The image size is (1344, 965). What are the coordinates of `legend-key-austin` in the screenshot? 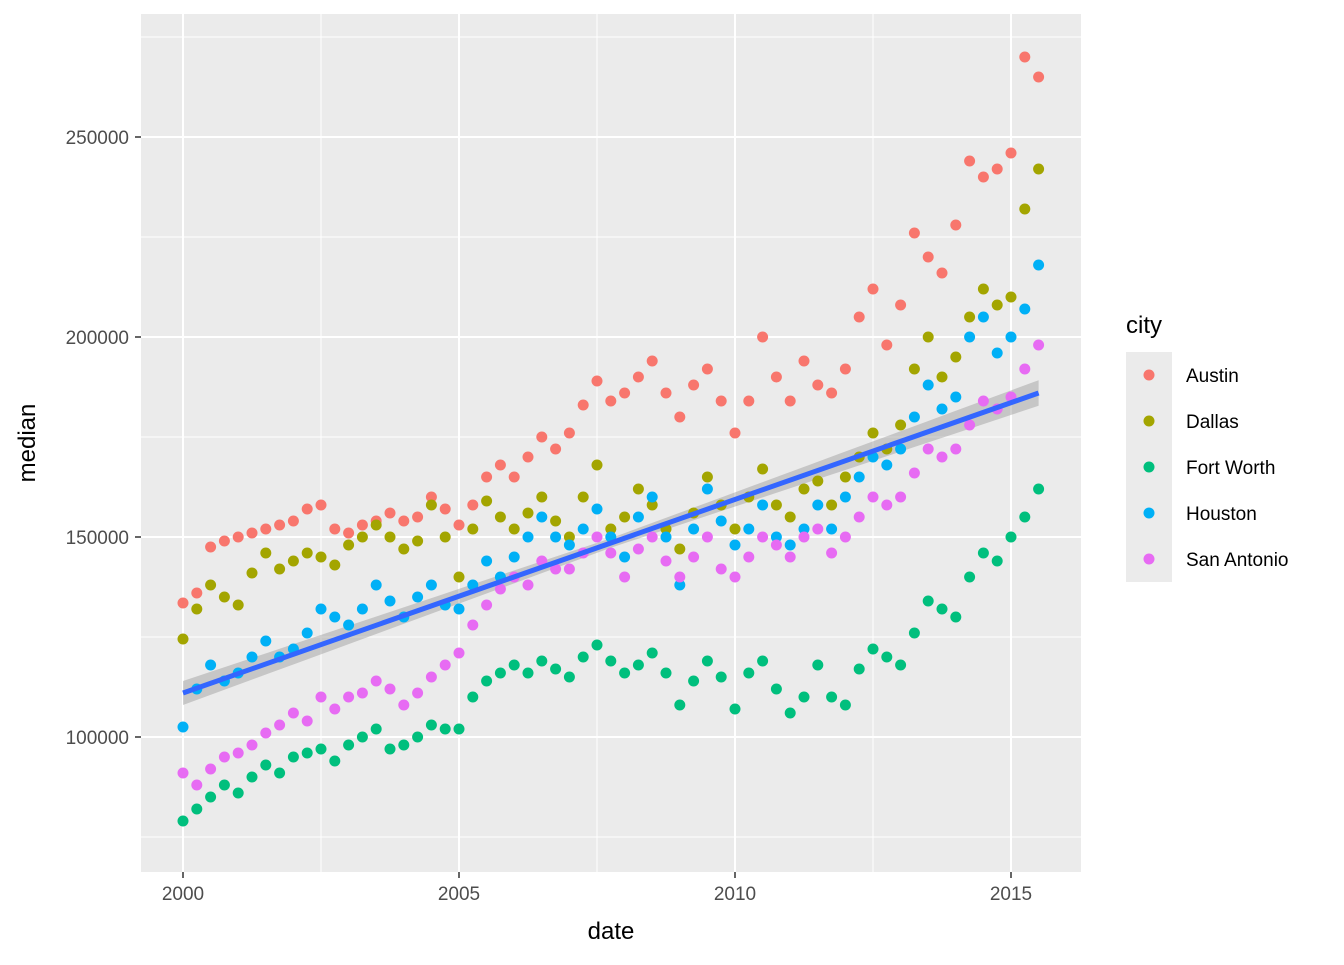 It's located at (1149, 375).